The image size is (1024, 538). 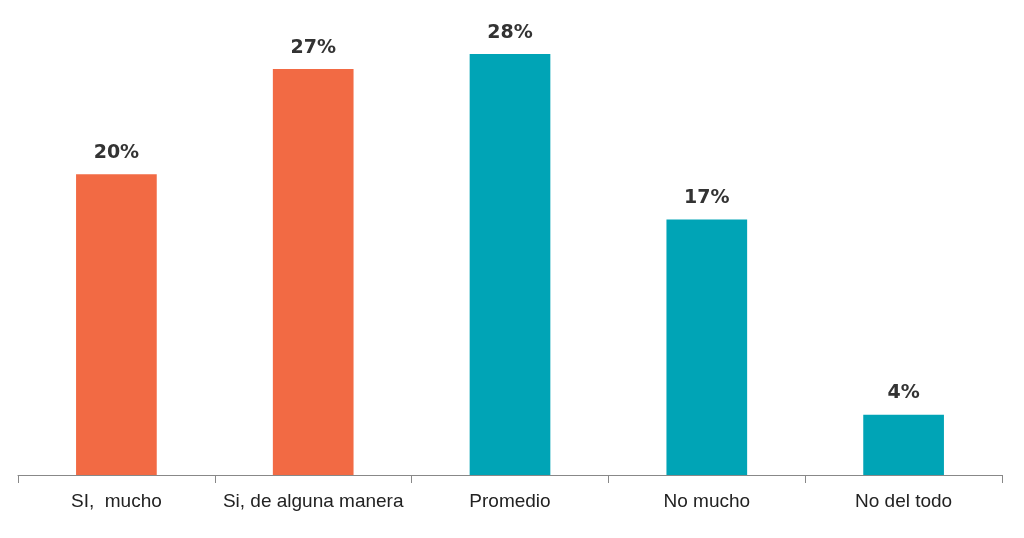 I want to click on data-label: 17%, so click(x=707, y=195).